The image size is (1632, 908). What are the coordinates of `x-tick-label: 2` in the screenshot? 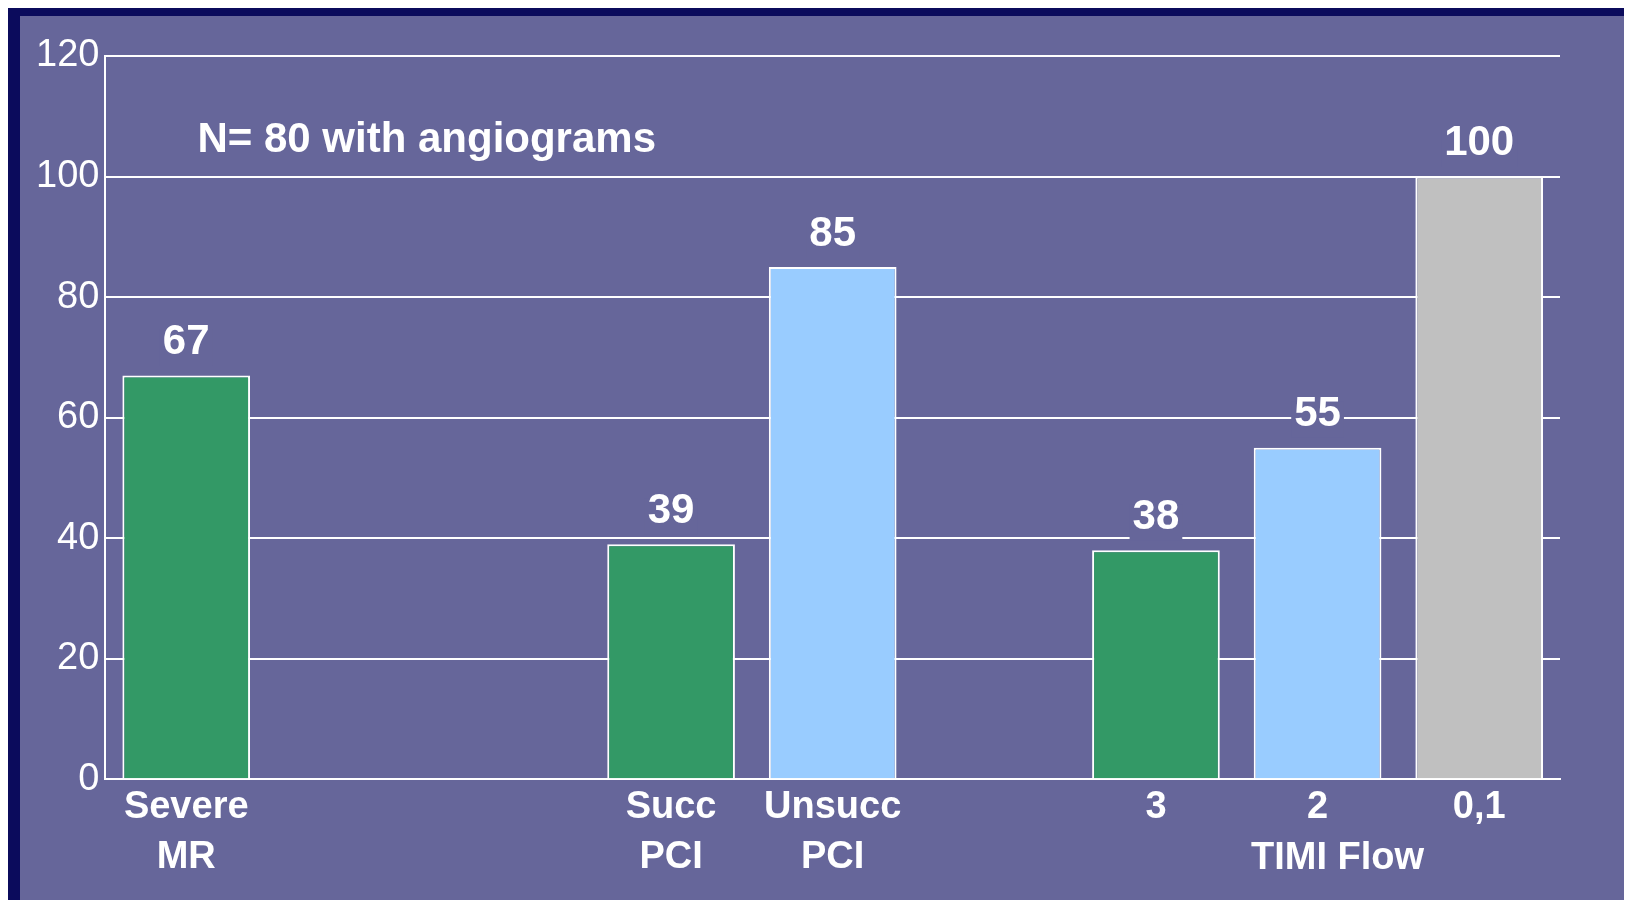 It's located at (1318, 805).